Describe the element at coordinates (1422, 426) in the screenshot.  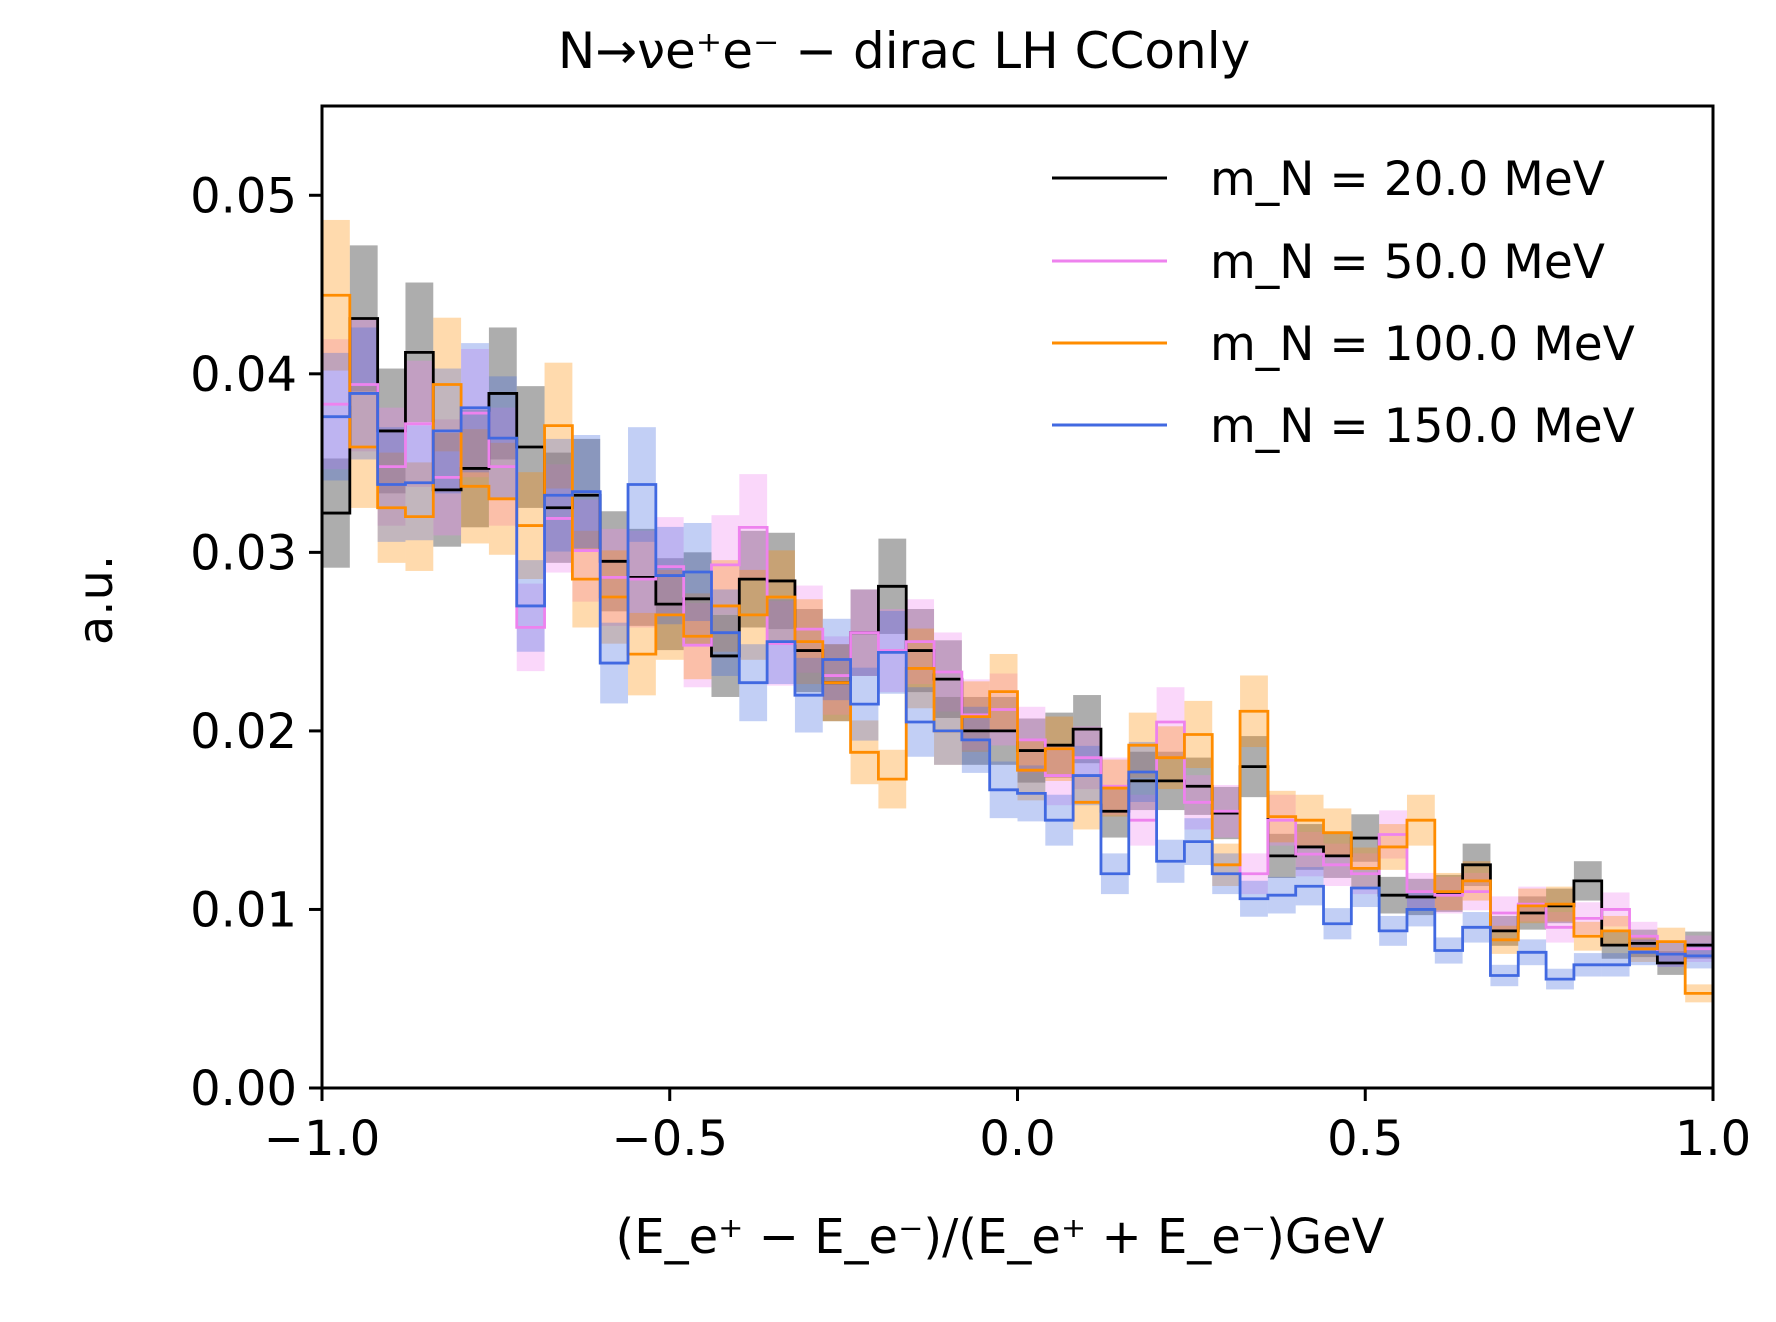
I see `legend-label: m_N = 150.0 MeV` at that location.